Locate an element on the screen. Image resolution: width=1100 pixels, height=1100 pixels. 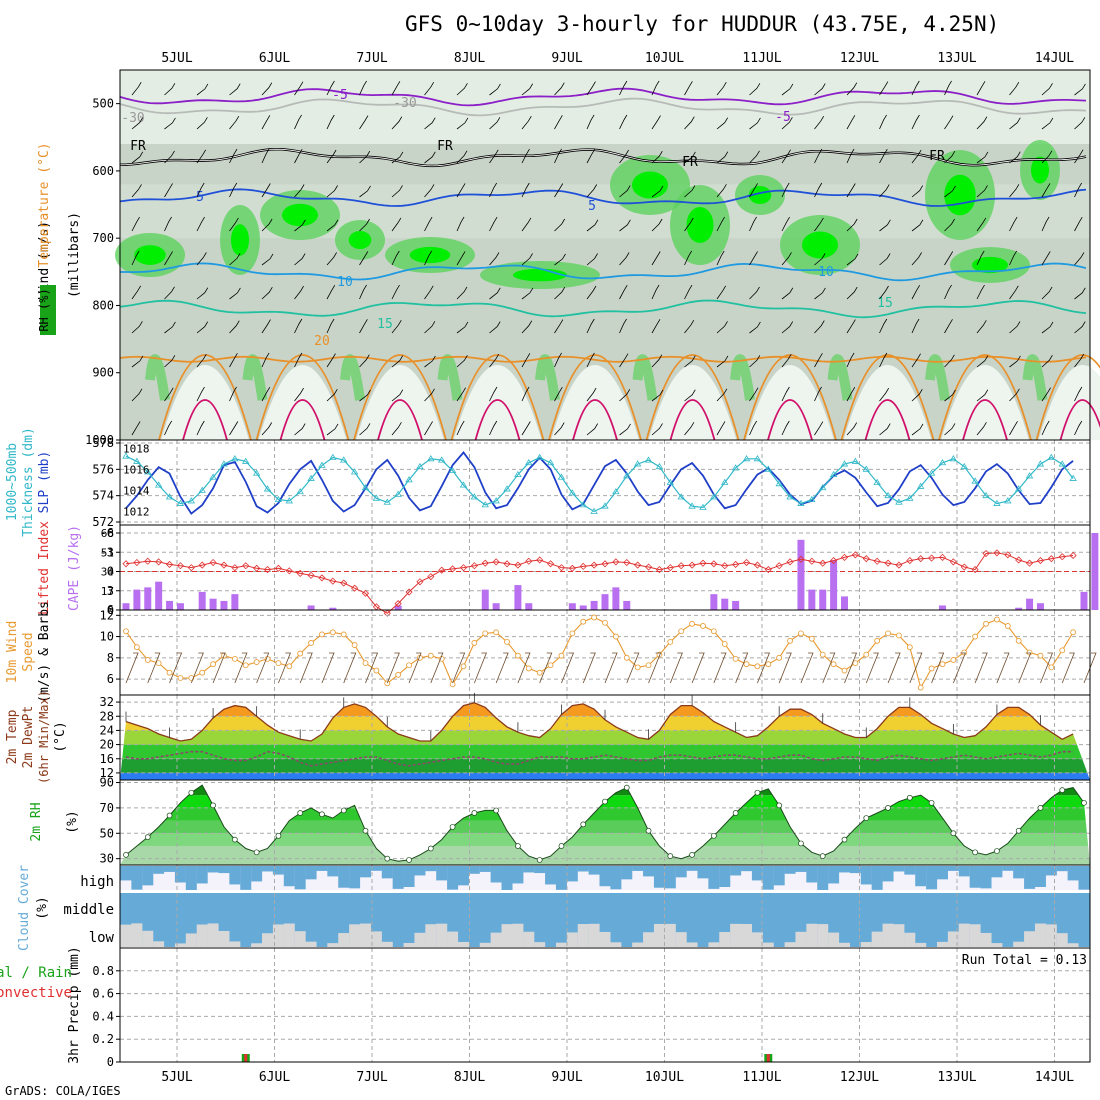
contour-label: 5 is located at coordinates (200, 197).